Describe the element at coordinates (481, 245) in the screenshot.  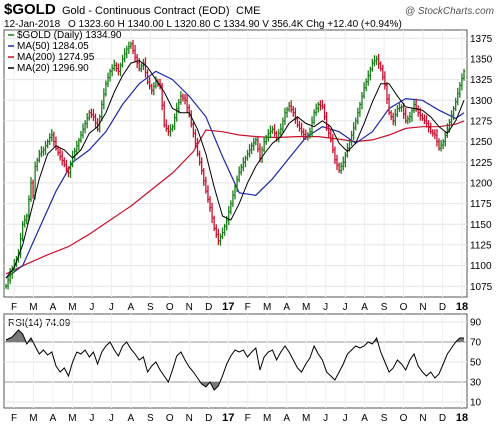
I see `price-tick-label: 1125` at that location.